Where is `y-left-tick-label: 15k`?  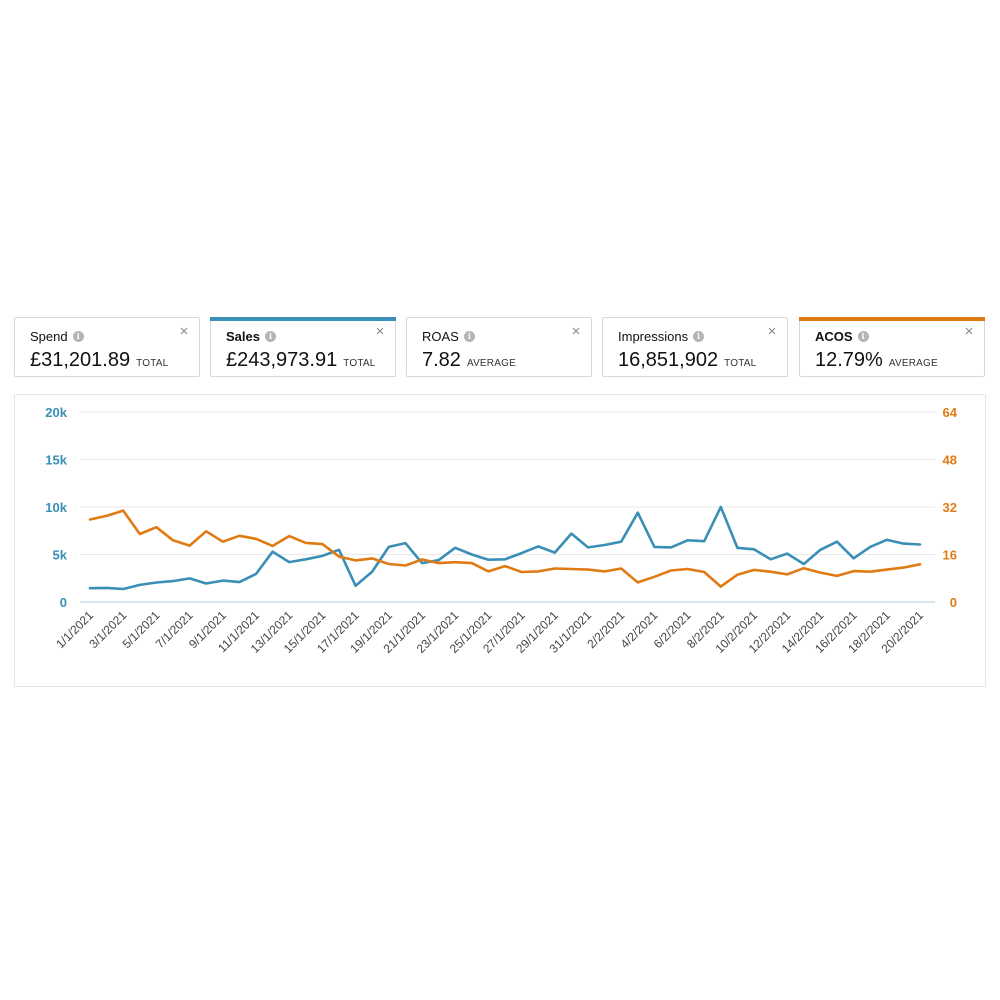 y-left-tick-label: 15k is located at coordinates (56, 460).